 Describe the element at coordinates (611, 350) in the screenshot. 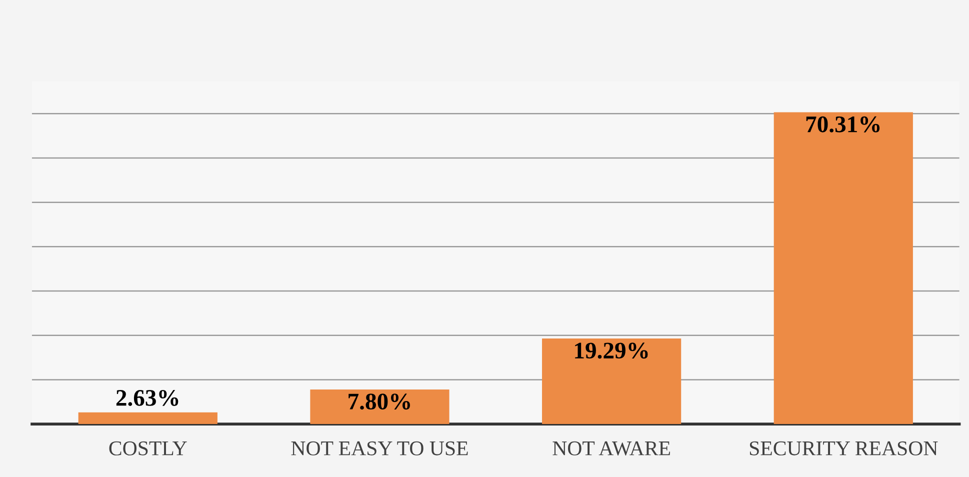

I see `data-label: 19.29%` at that location.